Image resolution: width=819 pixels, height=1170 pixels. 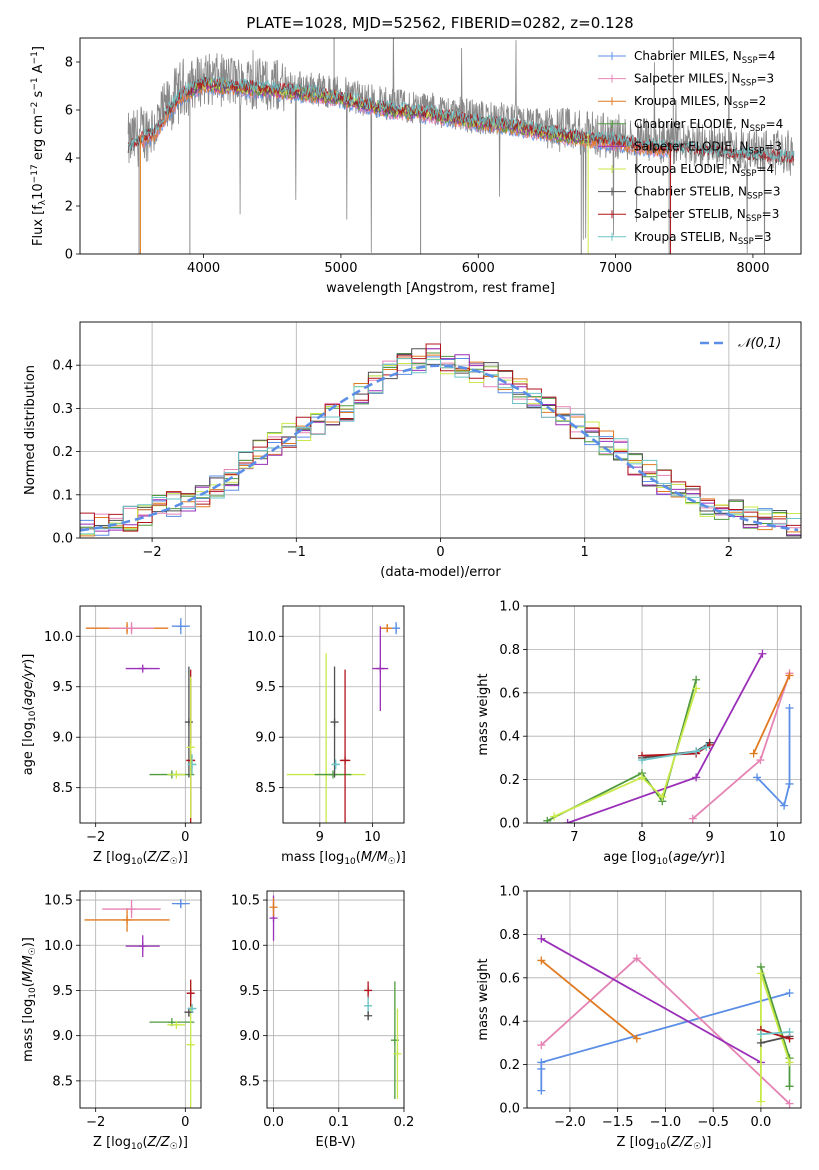 What do you see at coordinates (273, 907) in the screenshot?
I see `point-kroupa_miles` at bounding box center [273, 907].